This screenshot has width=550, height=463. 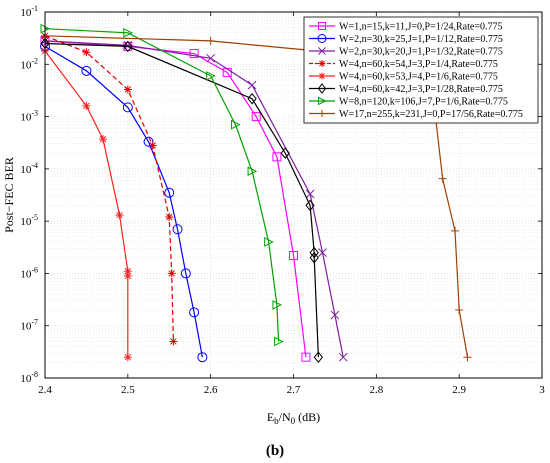 I want to click on figure-caption: (b), so click(x=275, y=451).